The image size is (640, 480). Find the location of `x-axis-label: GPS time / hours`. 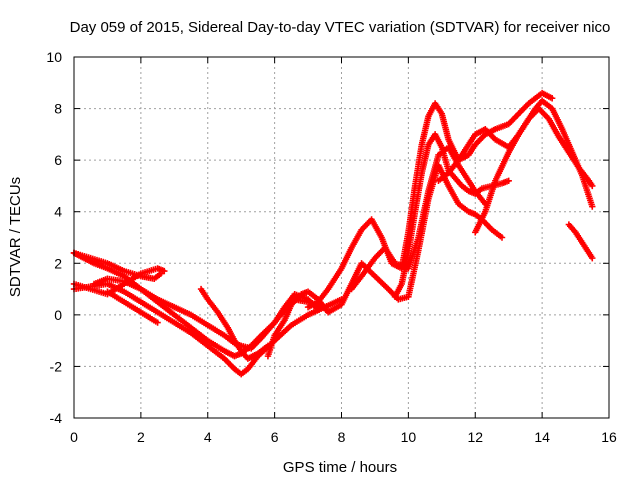

x-axis-label: GPS time / hours is located at coordinates (340, 467).